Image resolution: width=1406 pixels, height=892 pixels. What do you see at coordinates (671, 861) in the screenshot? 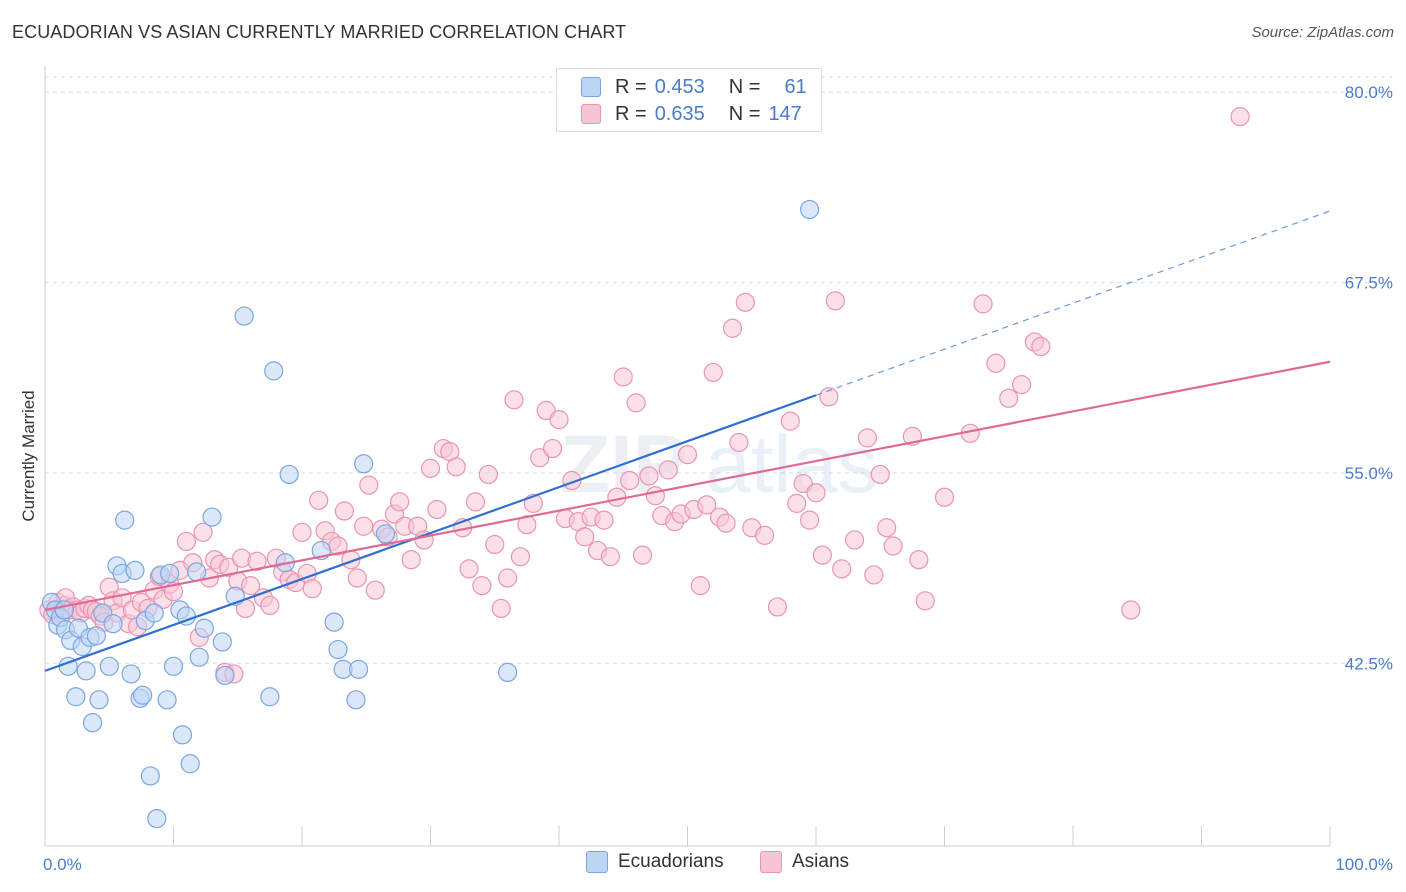
I see `legend-label-ecuadorians: Ecuadorians` at bounding box center [671, 861].